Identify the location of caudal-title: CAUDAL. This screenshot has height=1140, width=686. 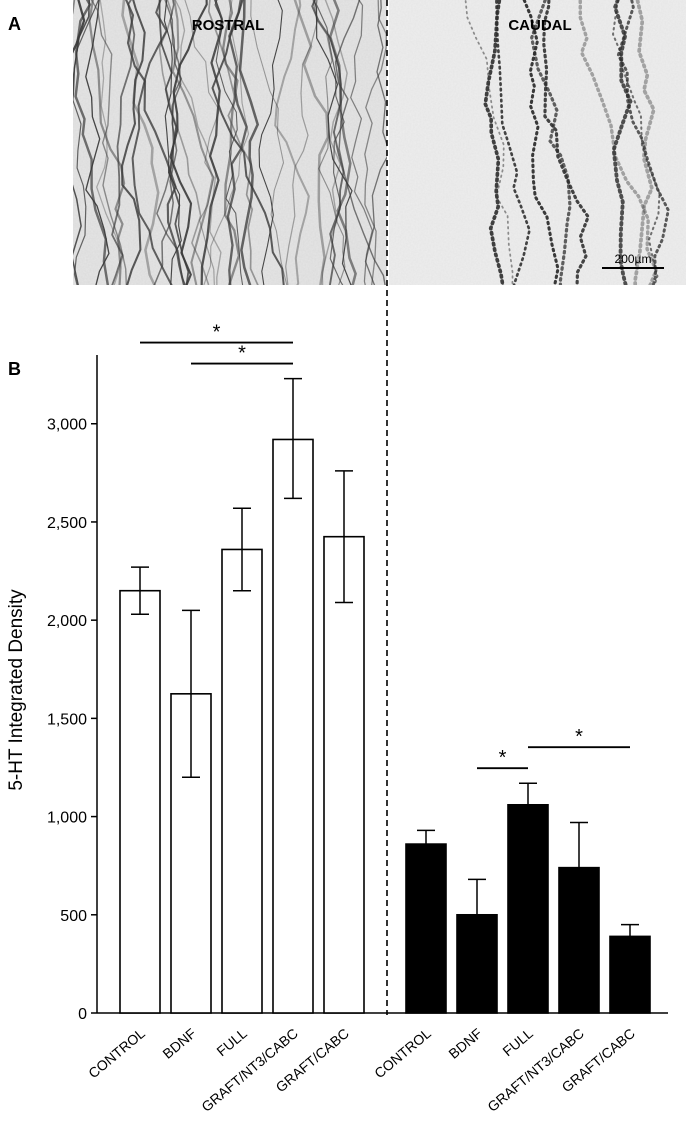
(539, 25).